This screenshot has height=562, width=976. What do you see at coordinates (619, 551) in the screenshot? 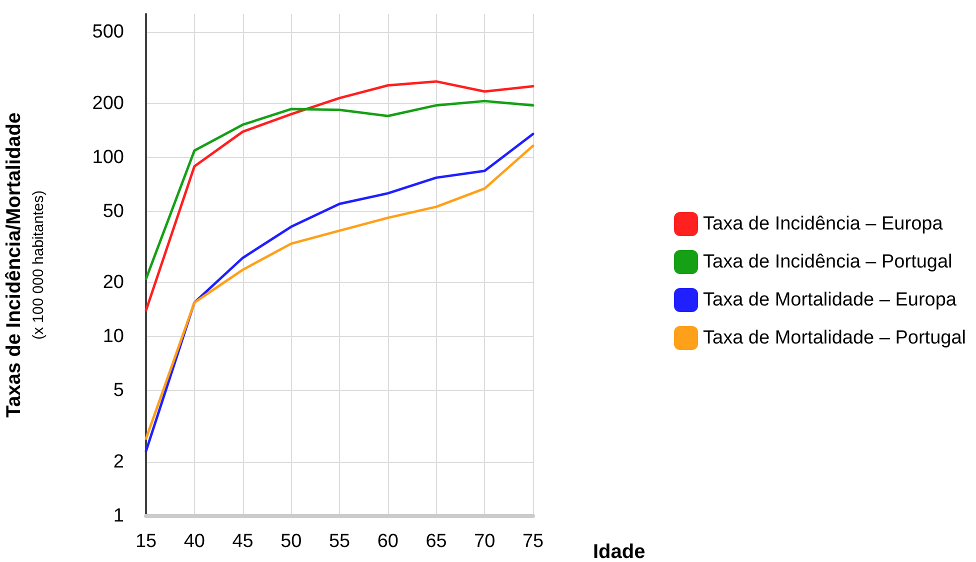
I see `x-axis-title: Idade` at bounding box center [619, 551].